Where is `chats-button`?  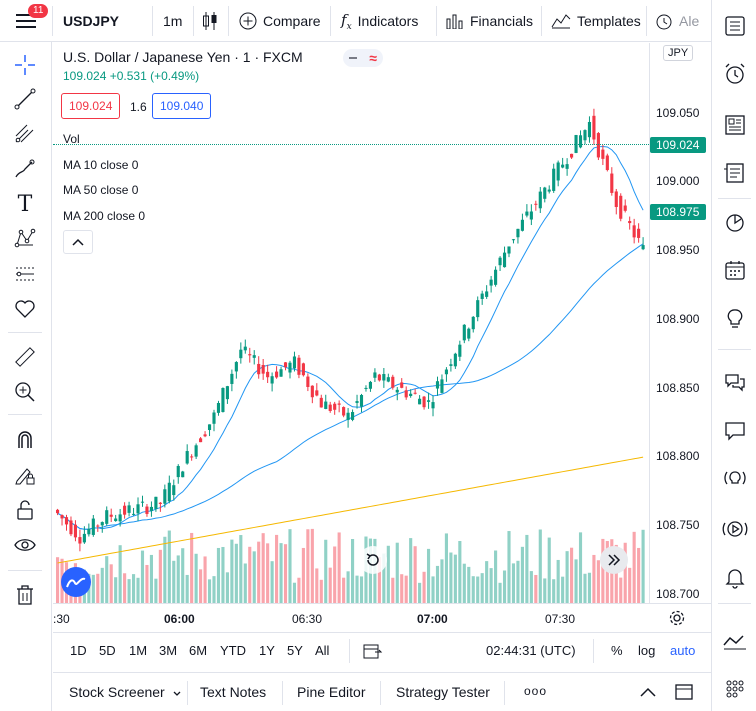
chats-button is located at coordinates (735, 383).